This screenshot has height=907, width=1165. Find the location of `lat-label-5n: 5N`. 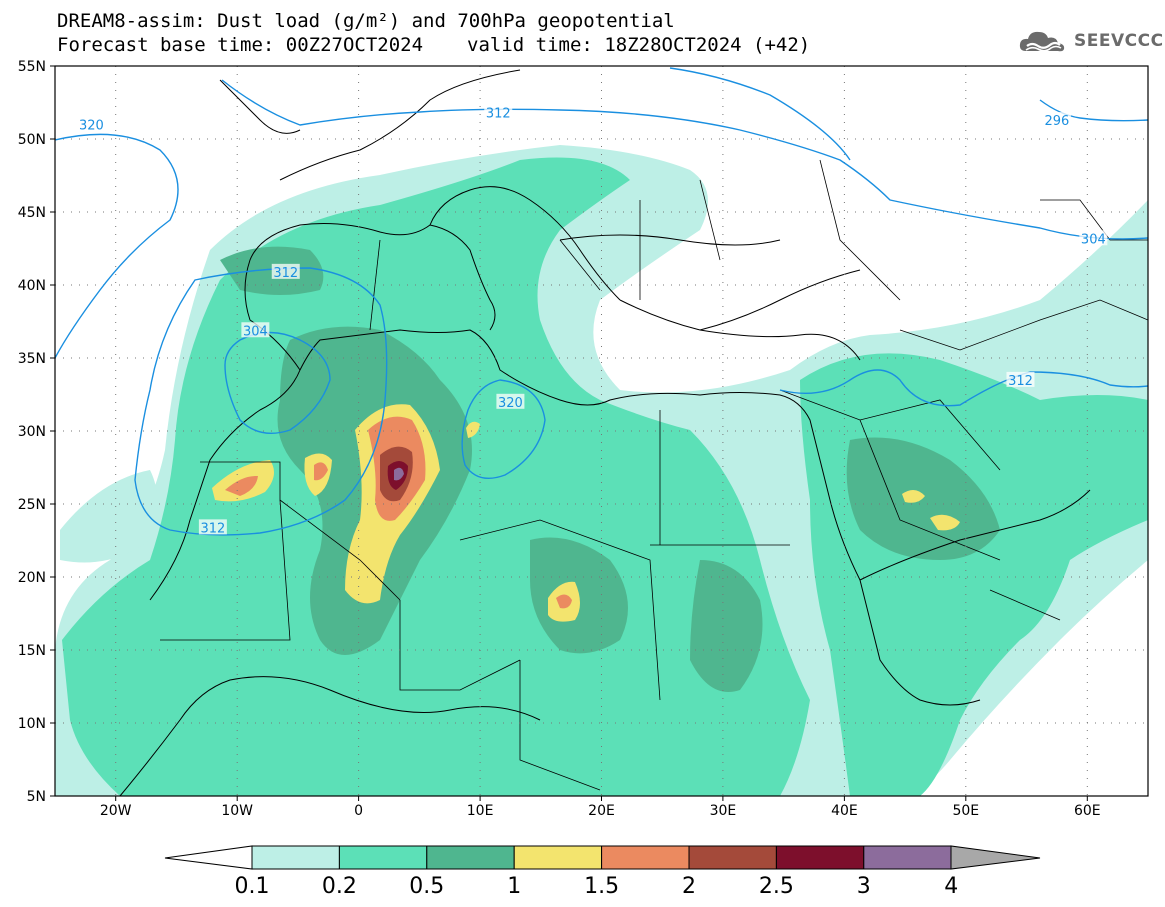

lat-label-5n: 5N is located at coordinates (36, 797).